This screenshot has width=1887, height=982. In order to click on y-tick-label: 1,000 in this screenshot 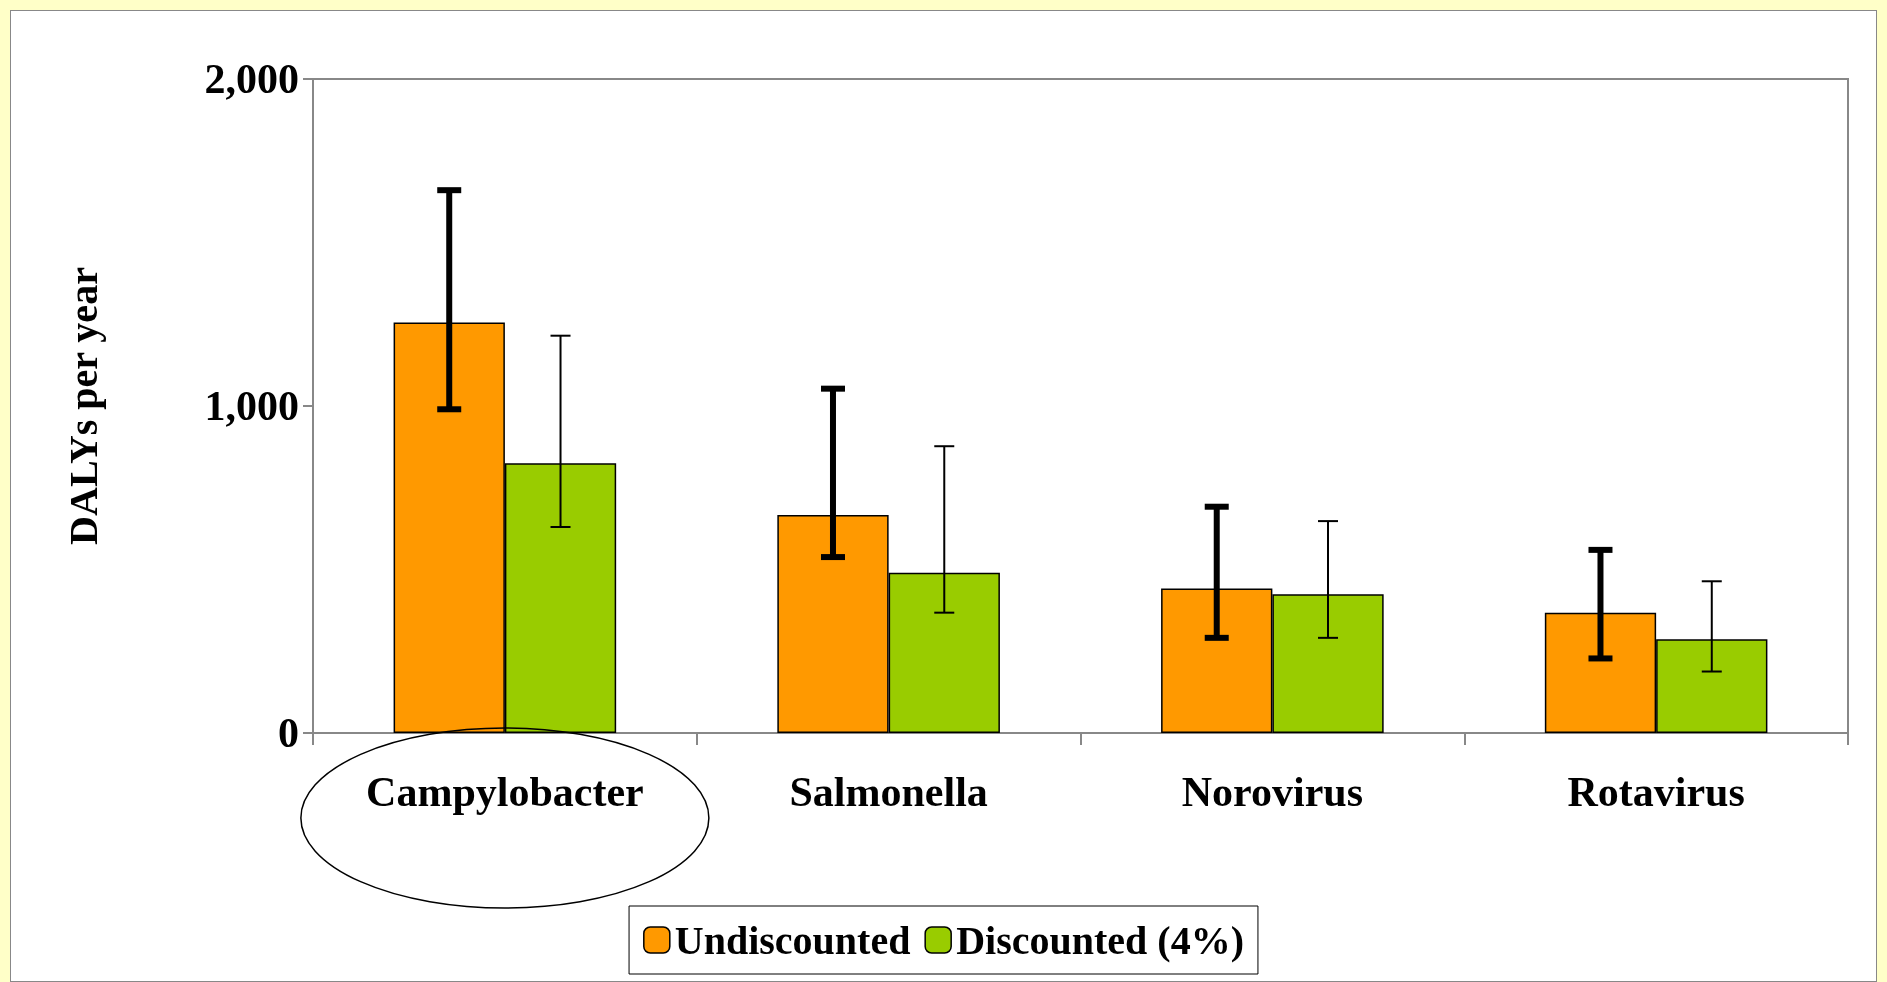, I will do `click(251, 406)`.